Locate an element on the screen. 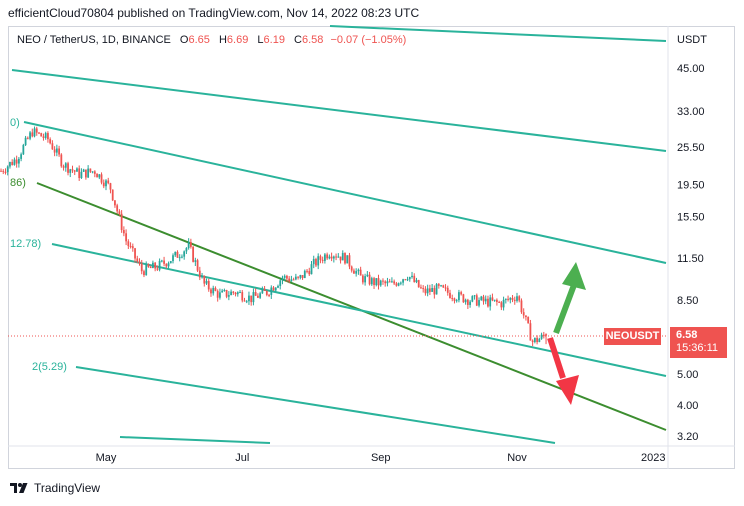 The image size is (744, 506). time-tick-label: May is located at coordinates (106, 458).